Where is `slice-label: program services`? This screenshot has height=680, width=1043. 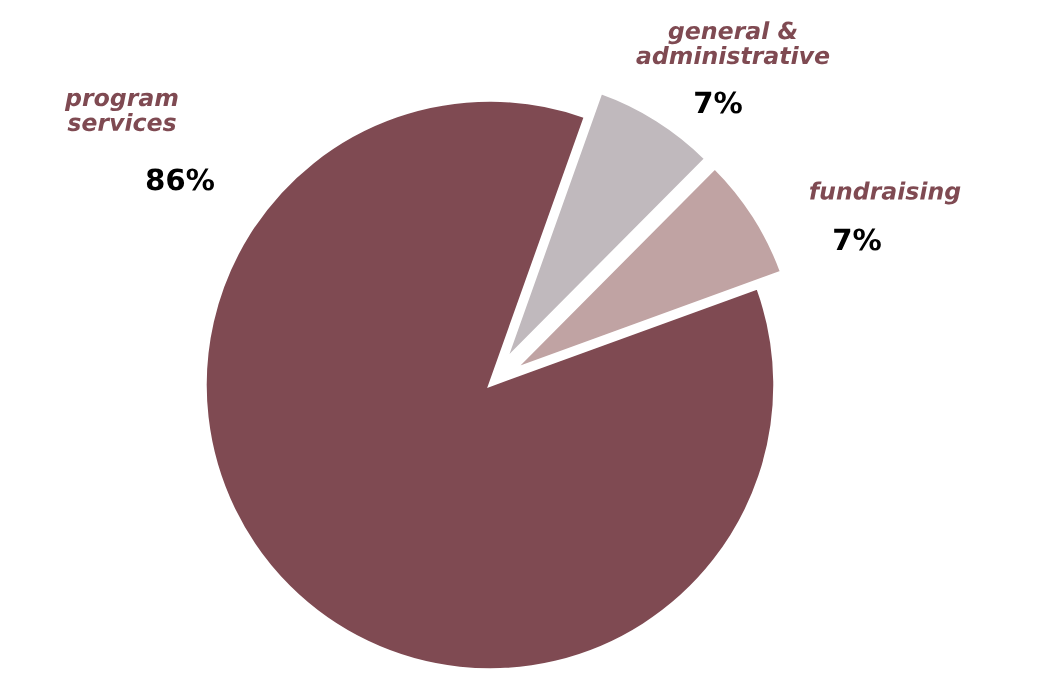
slice-label: program services is located at coordinates (121, 112).